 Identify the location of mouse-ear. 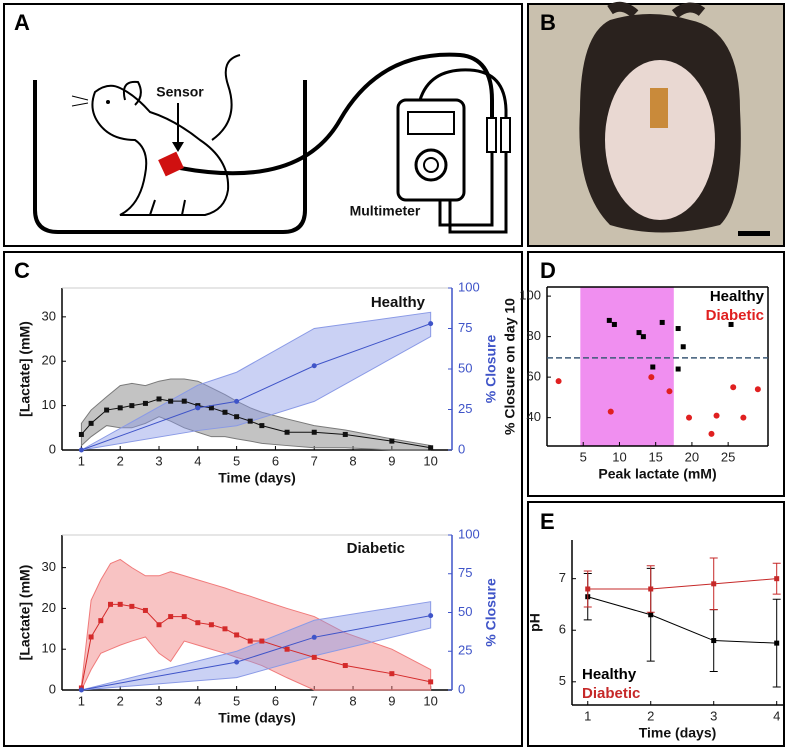
(656, 10).